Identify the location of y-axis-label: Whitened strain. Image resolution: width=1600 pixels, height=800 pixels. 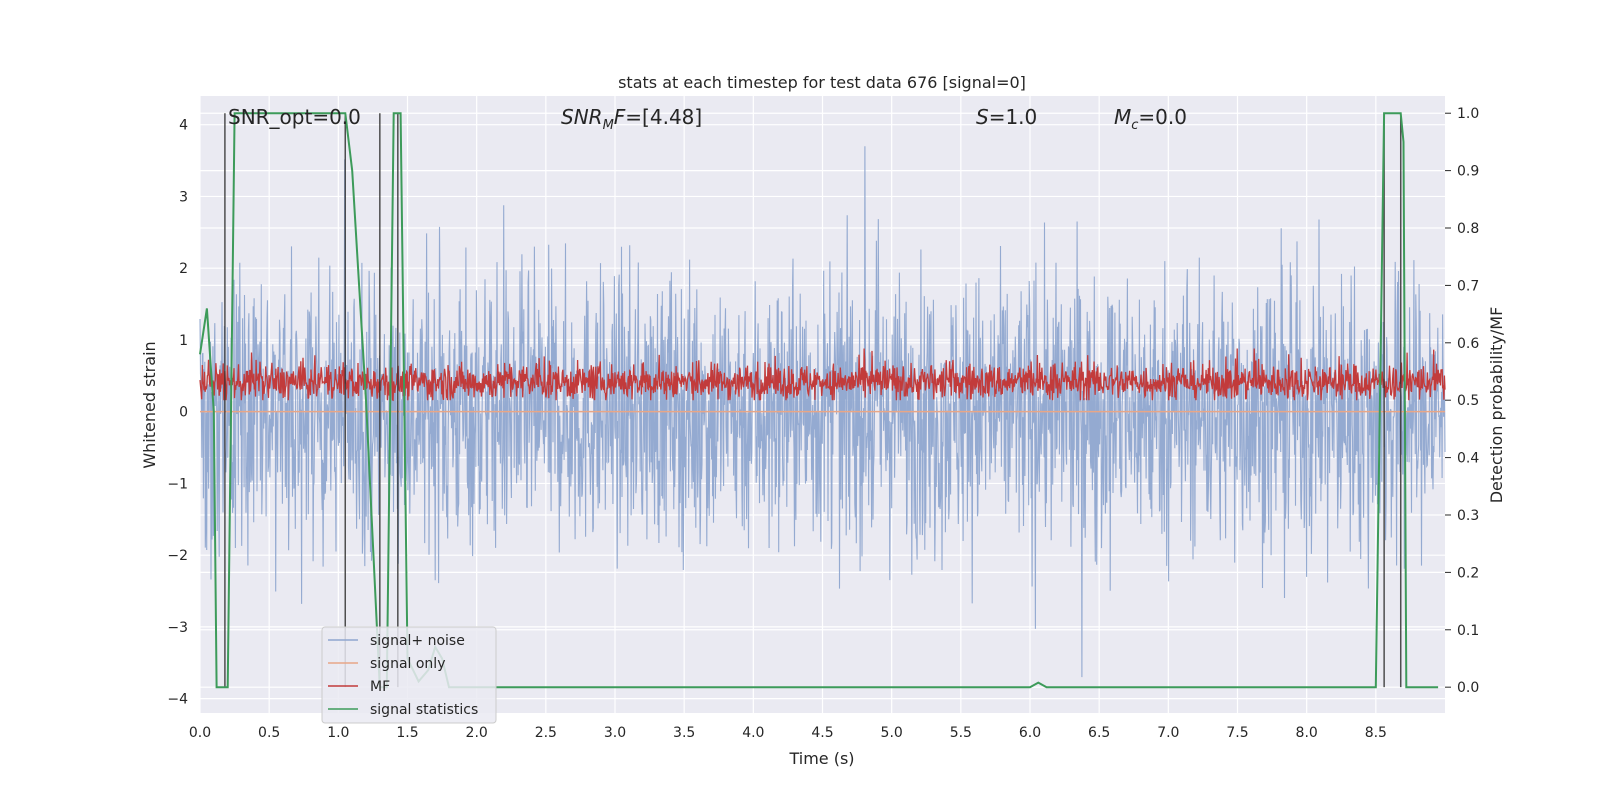
(149, 404).